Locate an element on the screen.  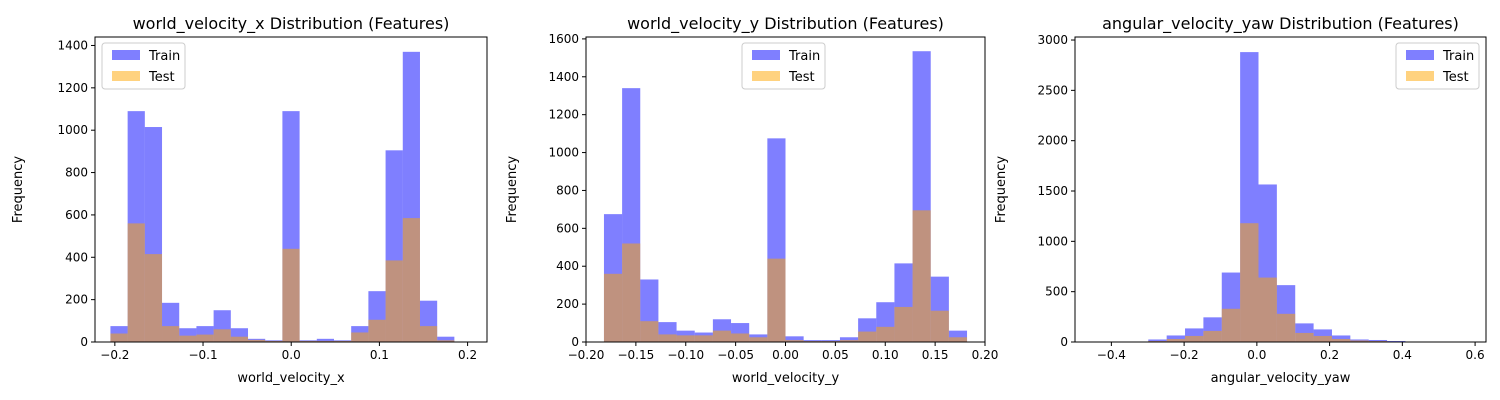
y-tick-label: 1400 is located at coordinates (72, 45).